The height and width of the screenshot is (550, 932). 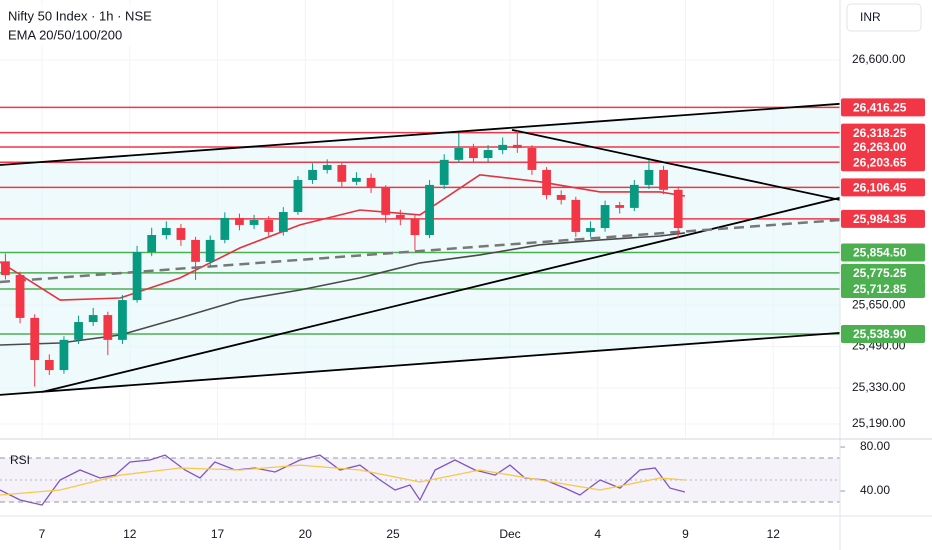 I want to click on rsi-pane, so click(x=420, y=480).